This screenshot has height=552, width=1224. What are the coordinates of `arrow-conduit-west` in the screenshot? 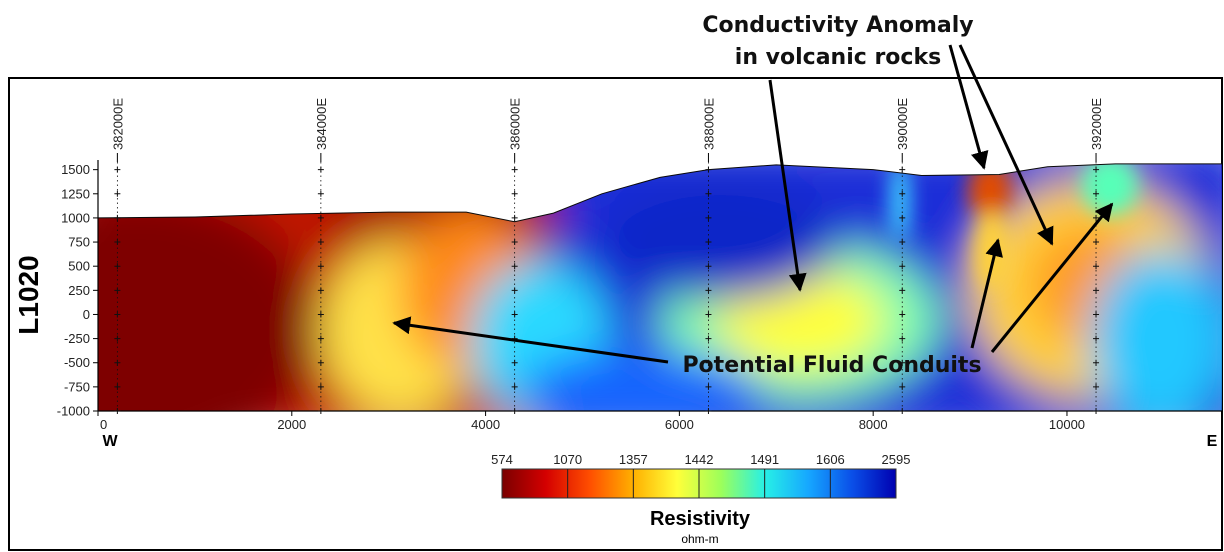 It's located at (530, 340).